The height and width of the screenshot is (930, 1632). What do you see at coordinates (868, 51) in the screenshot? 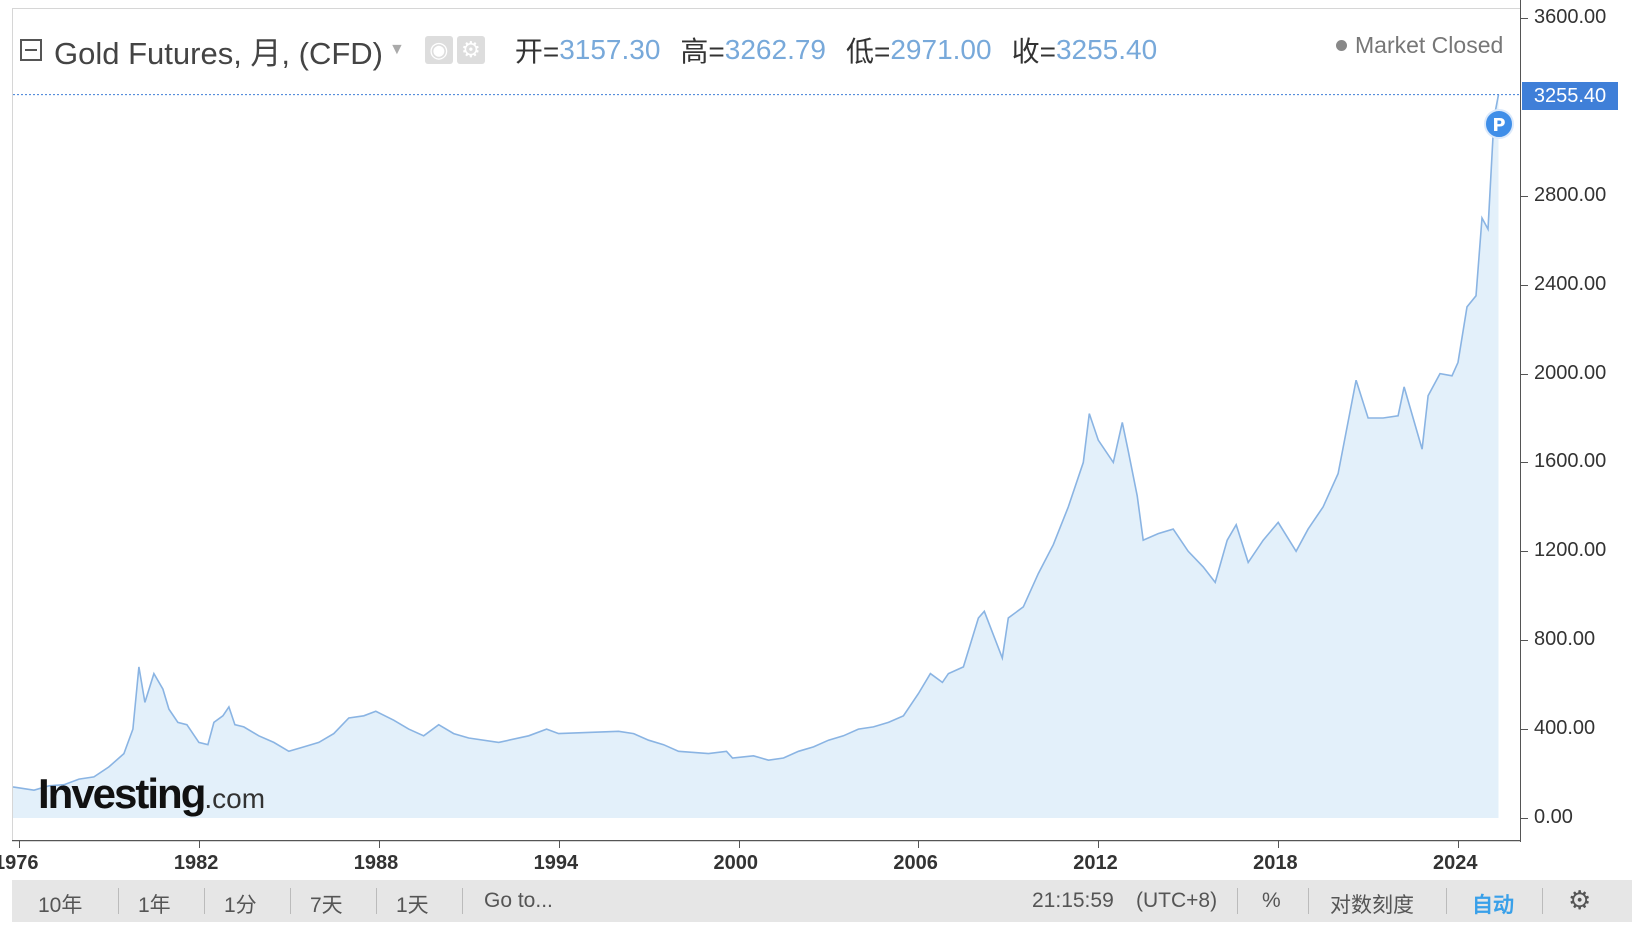
I see `low-label: 低=` at bounding box center [868, 51].